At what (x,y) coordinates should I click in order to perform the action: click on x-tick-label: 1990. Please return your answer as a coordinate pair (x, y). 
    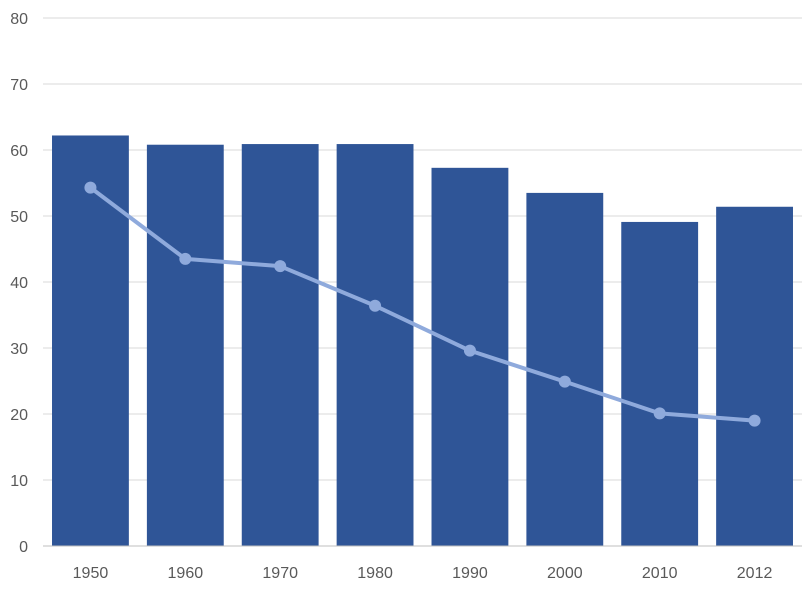
    Looking at the image, I should click on (470, 573).